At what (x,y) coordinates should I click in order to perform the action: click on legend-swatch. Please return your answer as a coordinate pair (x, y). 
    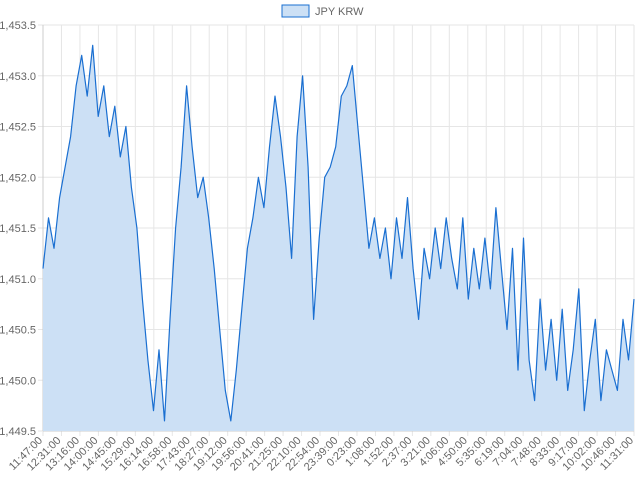
    Looking at the image, I should click on (295, 11).